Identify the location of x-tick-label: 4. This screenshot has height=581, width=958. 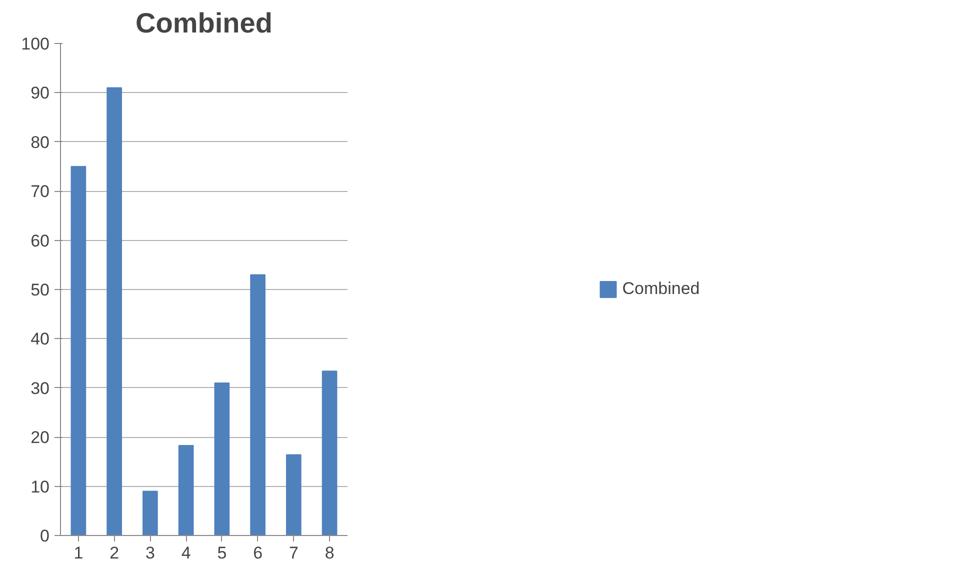
(186, 553).